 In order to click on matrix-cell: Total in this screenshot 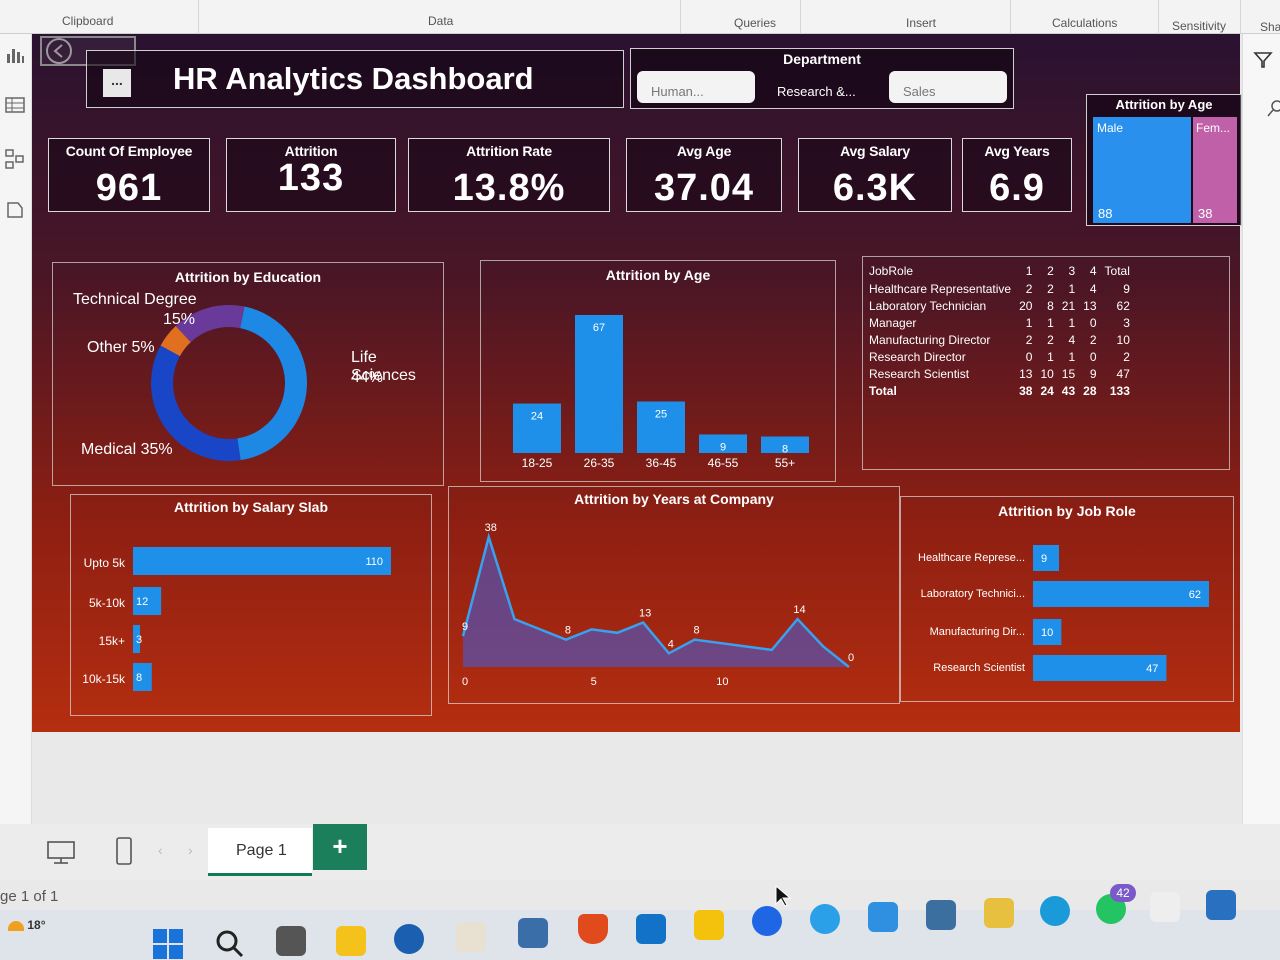, I will do `click(883, 391)`.